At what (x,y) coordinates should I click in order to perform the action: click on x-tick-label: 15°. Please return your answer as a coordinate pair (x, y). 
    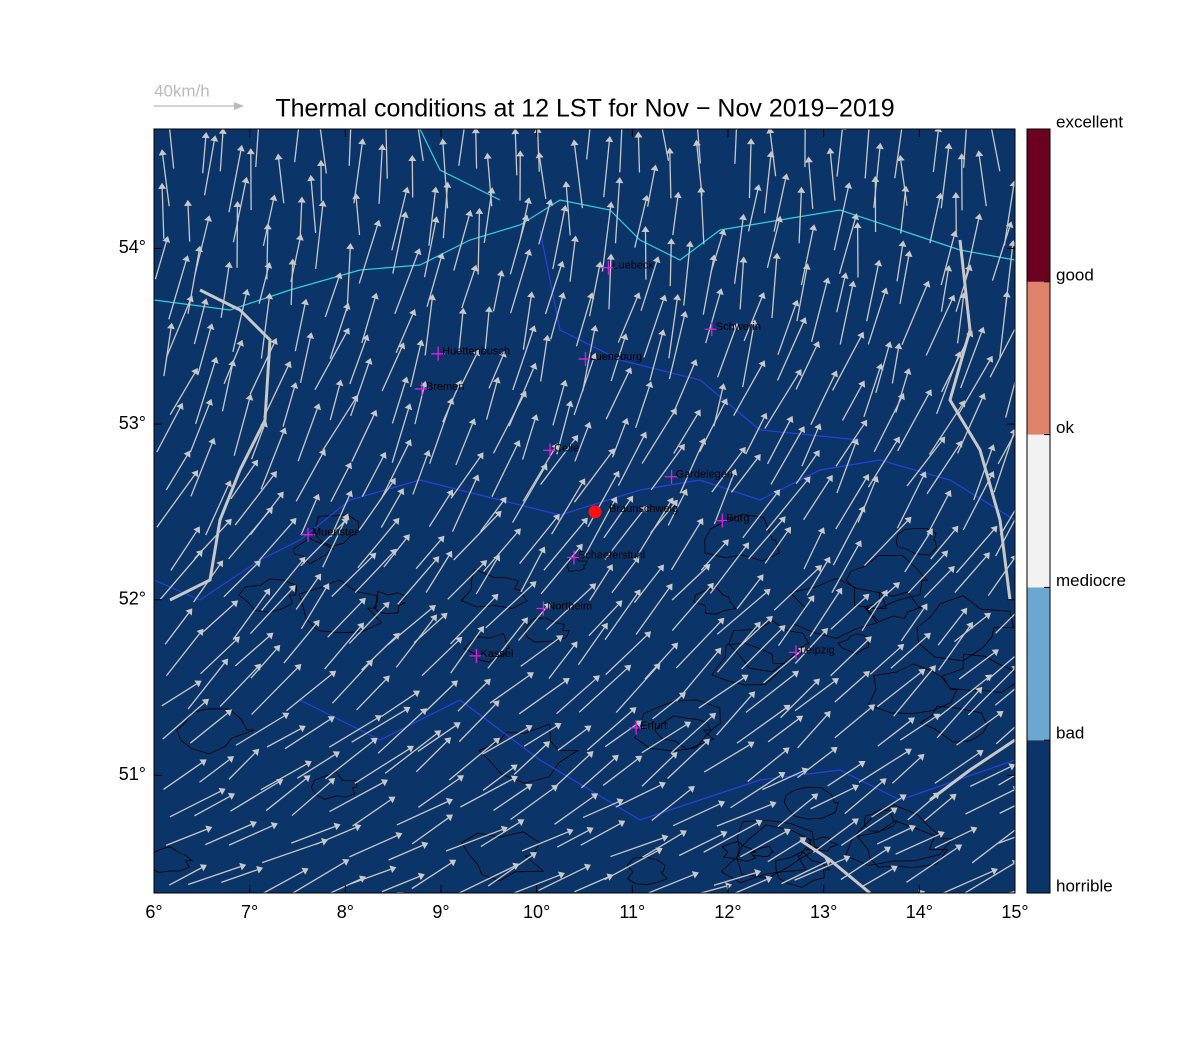
    Looking at the image, I should click on (1014, 912).